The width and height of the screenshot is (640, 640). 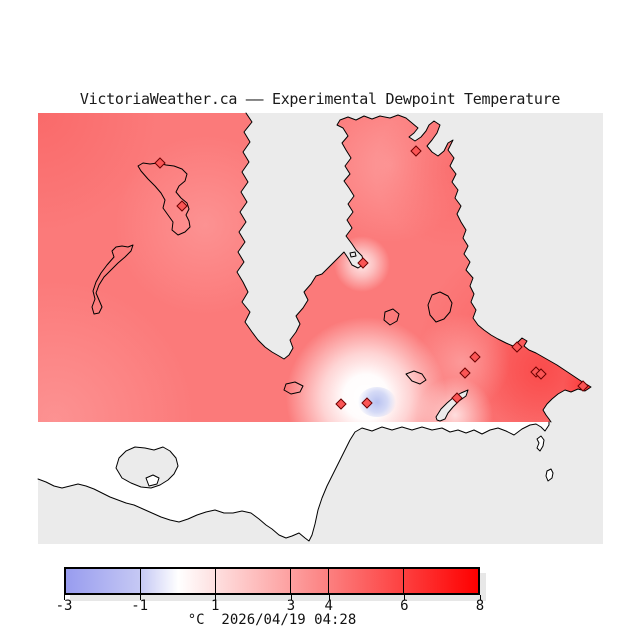 I want to click on island-north, so click(x=164, y=199).